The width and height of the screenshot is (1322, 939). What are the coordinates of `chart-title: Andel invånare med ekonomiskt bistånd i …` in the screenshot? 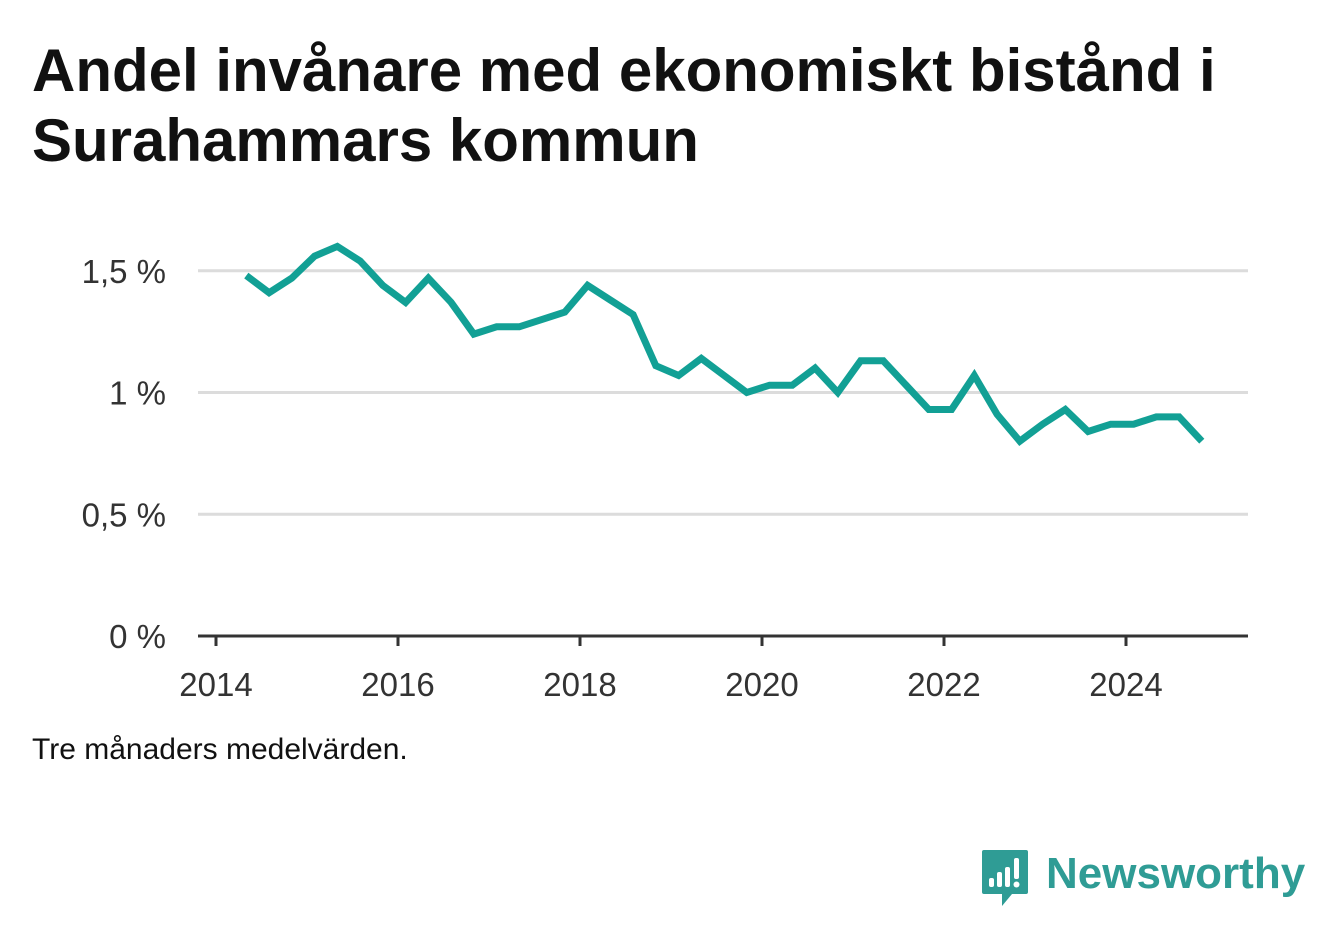 It's located at (624, 105).